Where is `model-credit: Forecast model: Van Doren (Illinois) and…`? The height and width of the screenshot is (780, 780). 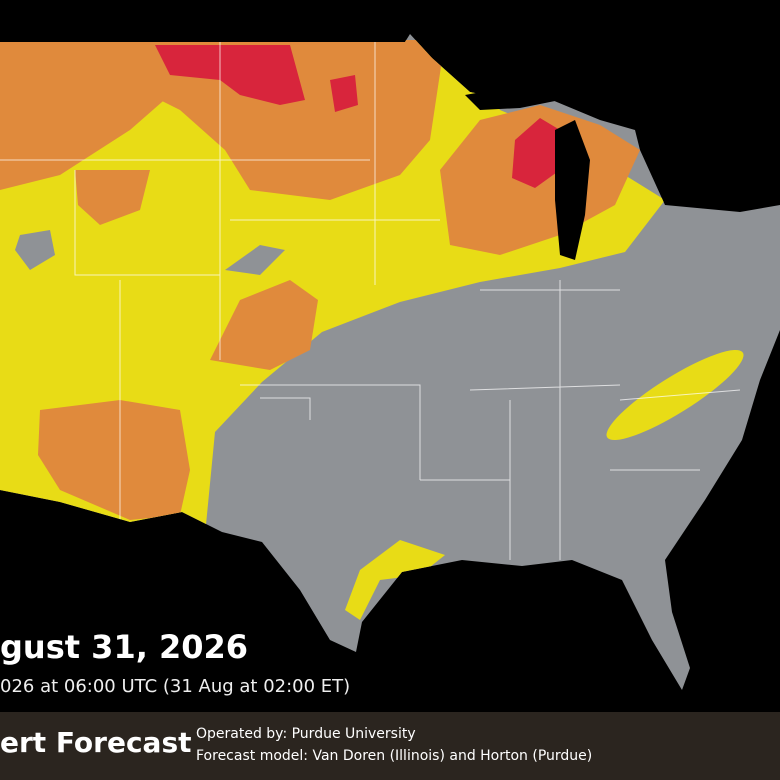
model-credit: Forecast model: Van Doren (Illinois) and… is located at coordinates (394, 756).